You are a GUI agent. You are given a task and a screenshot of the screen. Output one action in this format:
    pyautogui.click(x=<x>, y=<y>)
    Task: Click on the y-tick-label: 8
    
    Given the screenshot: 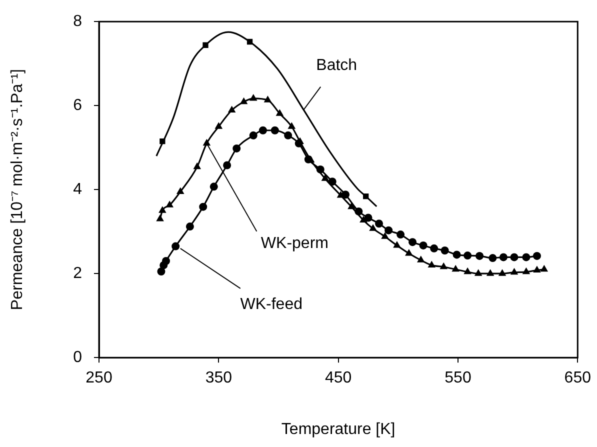 What is the action you would take?
    pyautogui.click(x=77, y=21)
    